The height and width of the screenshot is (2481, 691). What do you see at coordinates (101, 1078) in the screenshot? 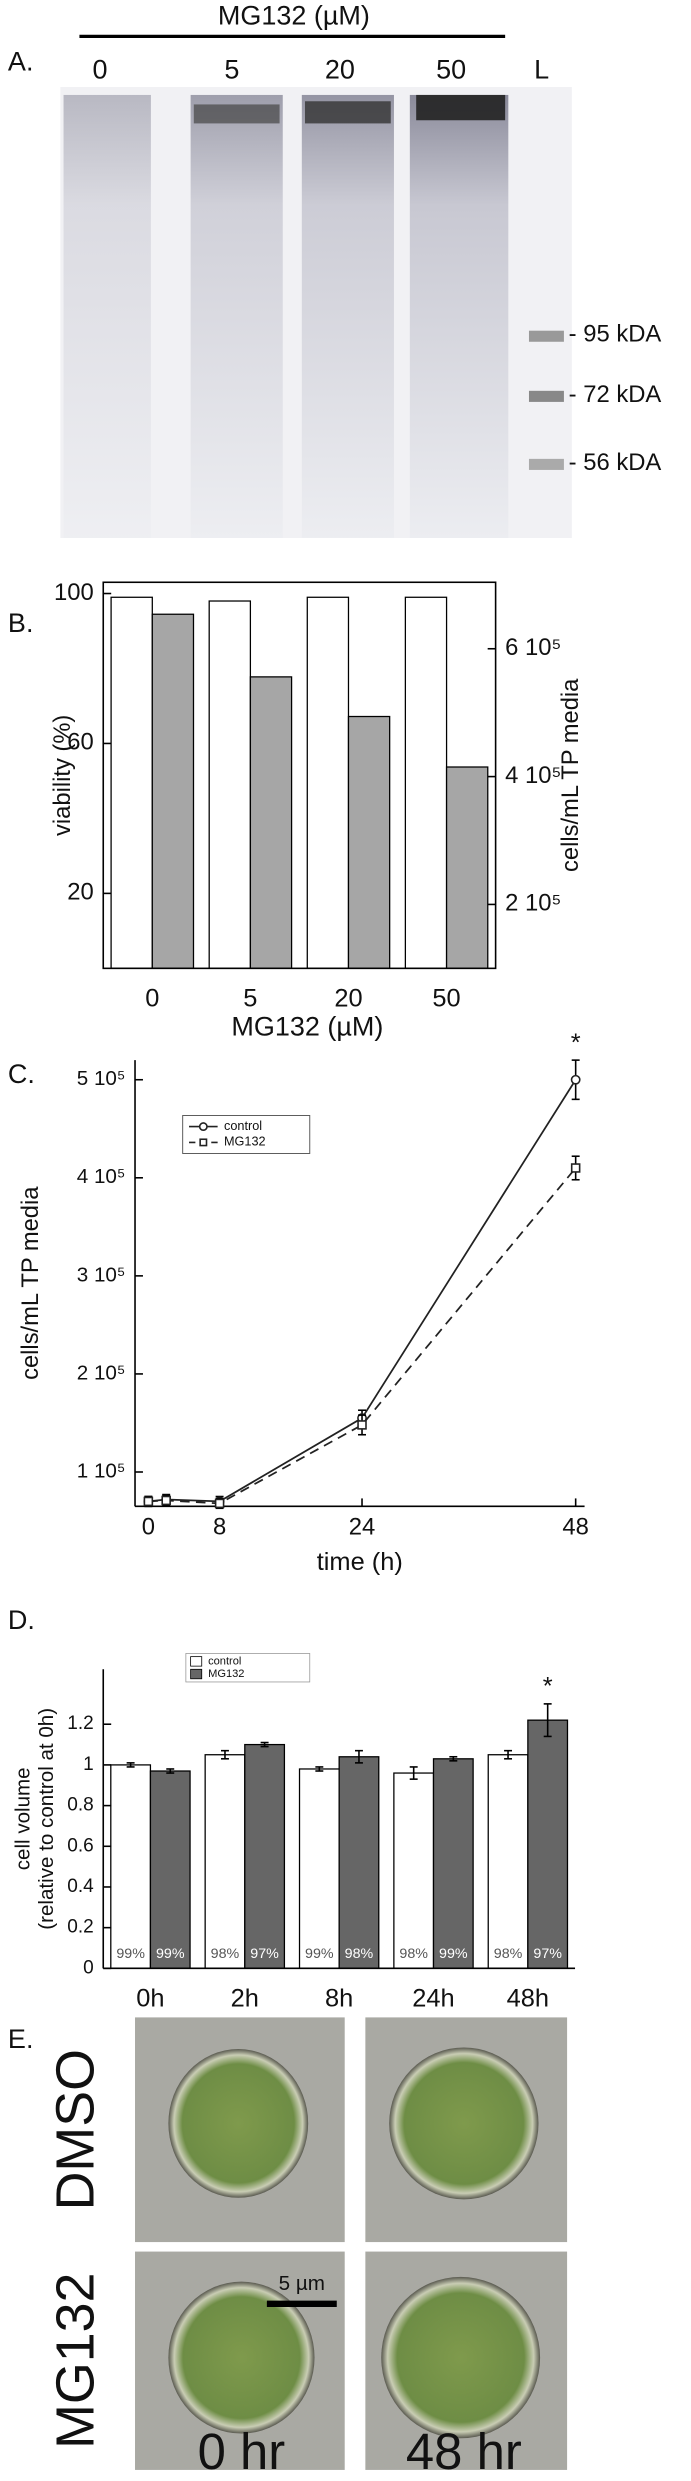
I see `y-tick-label: 5 10⁵` at bounding box center [101, 1078].